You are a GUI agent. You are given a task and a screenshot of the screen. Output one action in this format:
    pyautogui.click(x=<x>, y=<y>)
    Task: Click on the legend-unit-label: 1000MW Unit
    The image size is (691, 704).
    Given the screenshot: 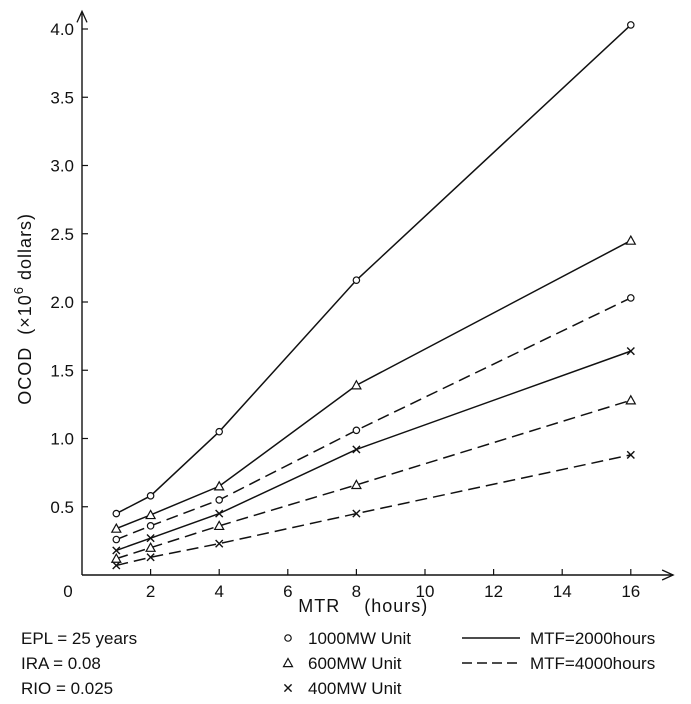 What is the action you would take?
    pyautogui.click(x=359, y=638)
    